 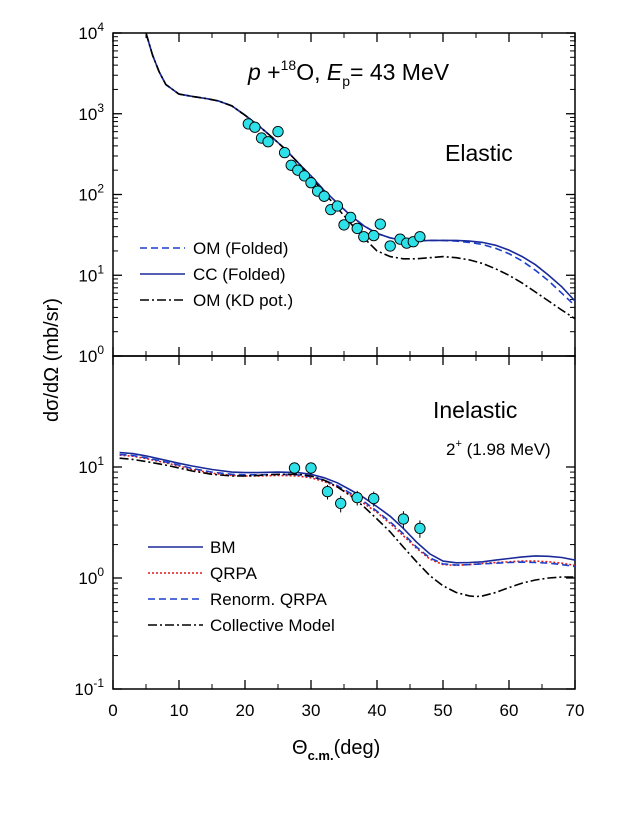 I want to click on y-tick-label: 10⁻¹, so click(x=89, y=687).